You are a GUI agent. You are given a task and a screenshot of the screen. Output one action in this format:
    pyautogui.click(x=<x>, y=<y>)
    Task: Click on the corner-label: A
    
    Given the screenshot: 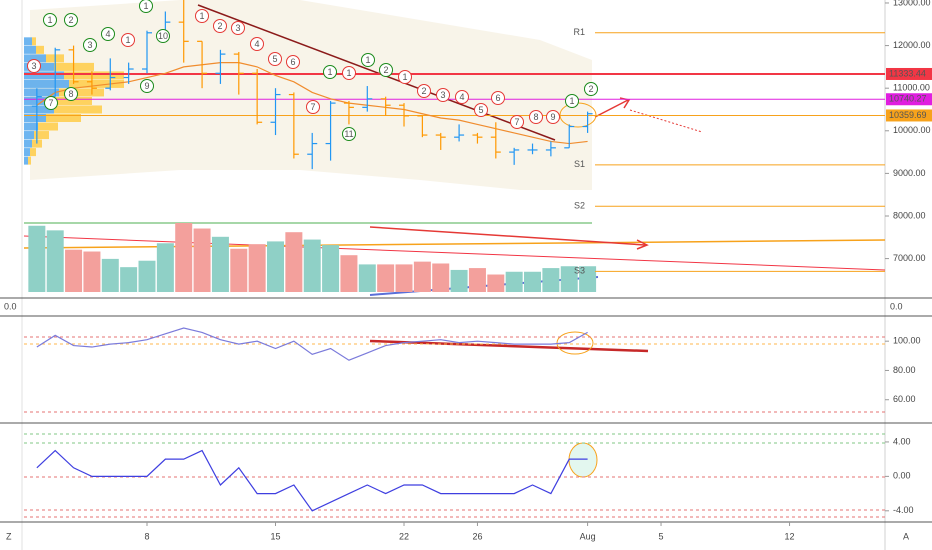 What is the action you would take?
    pyautogui.click(x=906, y=536)
    